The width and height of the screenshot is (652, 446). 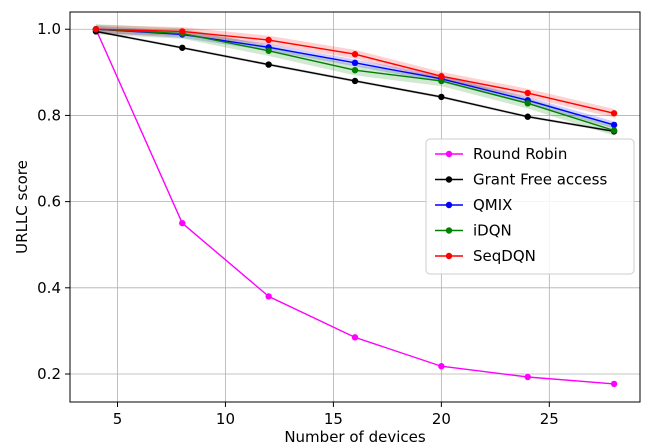 What do you see at coordinates (49, 374) in the screenshot?
I see `y-tick-label: 0.2` at bounding box center [49, 374].